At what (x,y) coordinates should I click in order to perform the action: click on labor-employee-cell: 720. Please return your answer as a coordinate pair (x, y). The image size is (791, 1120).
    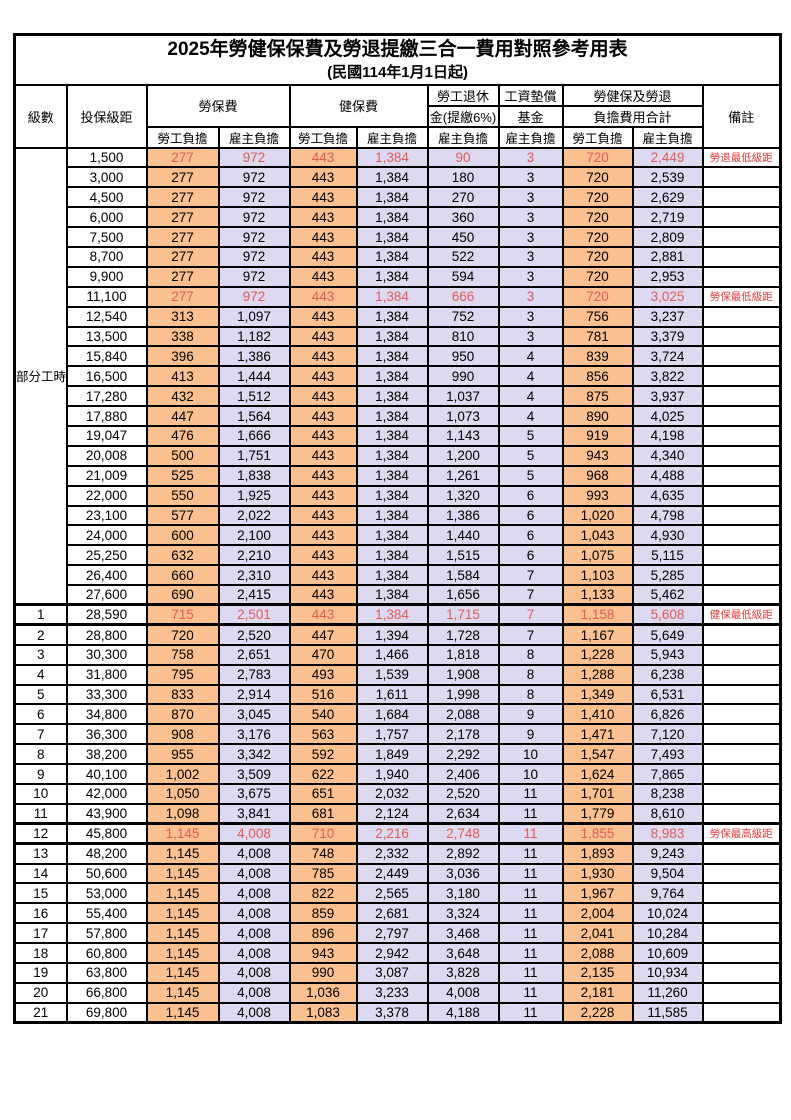
    Looking at the image, I should click on (182, 634).